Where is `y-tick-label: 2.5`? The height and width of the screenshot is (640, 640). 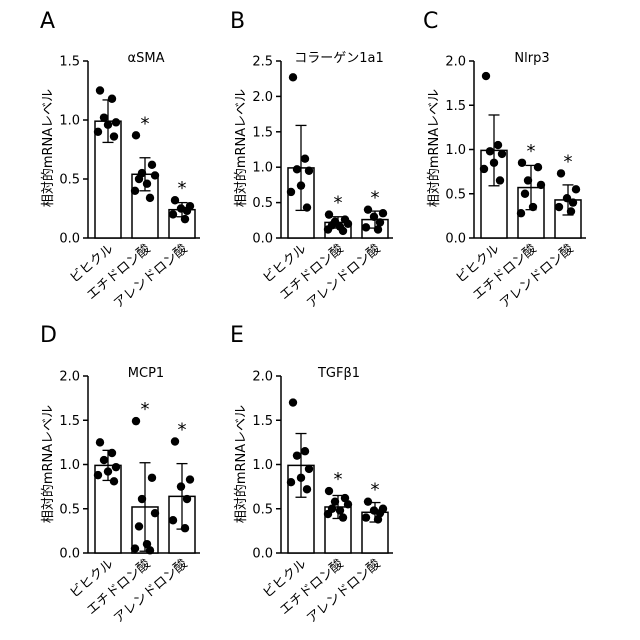 y-tick-label: 2.5 is located at coordinates (262, 62).